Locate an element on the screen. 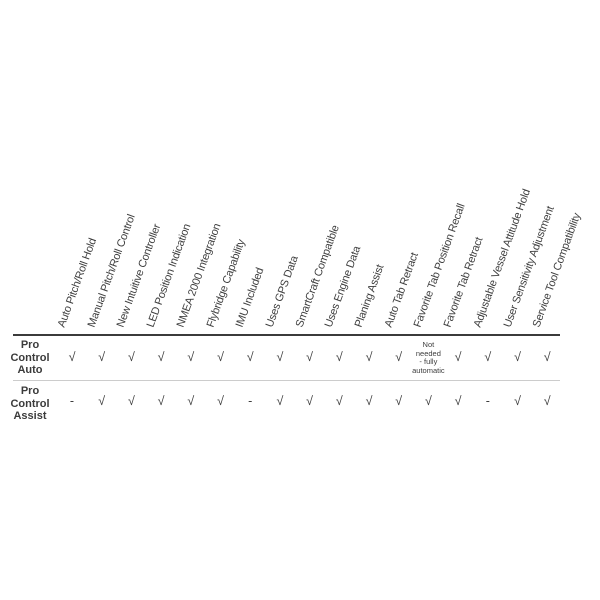 The image size is (600, 600). check-cell-r1-c16: √ is located at coordinates (517, 357).